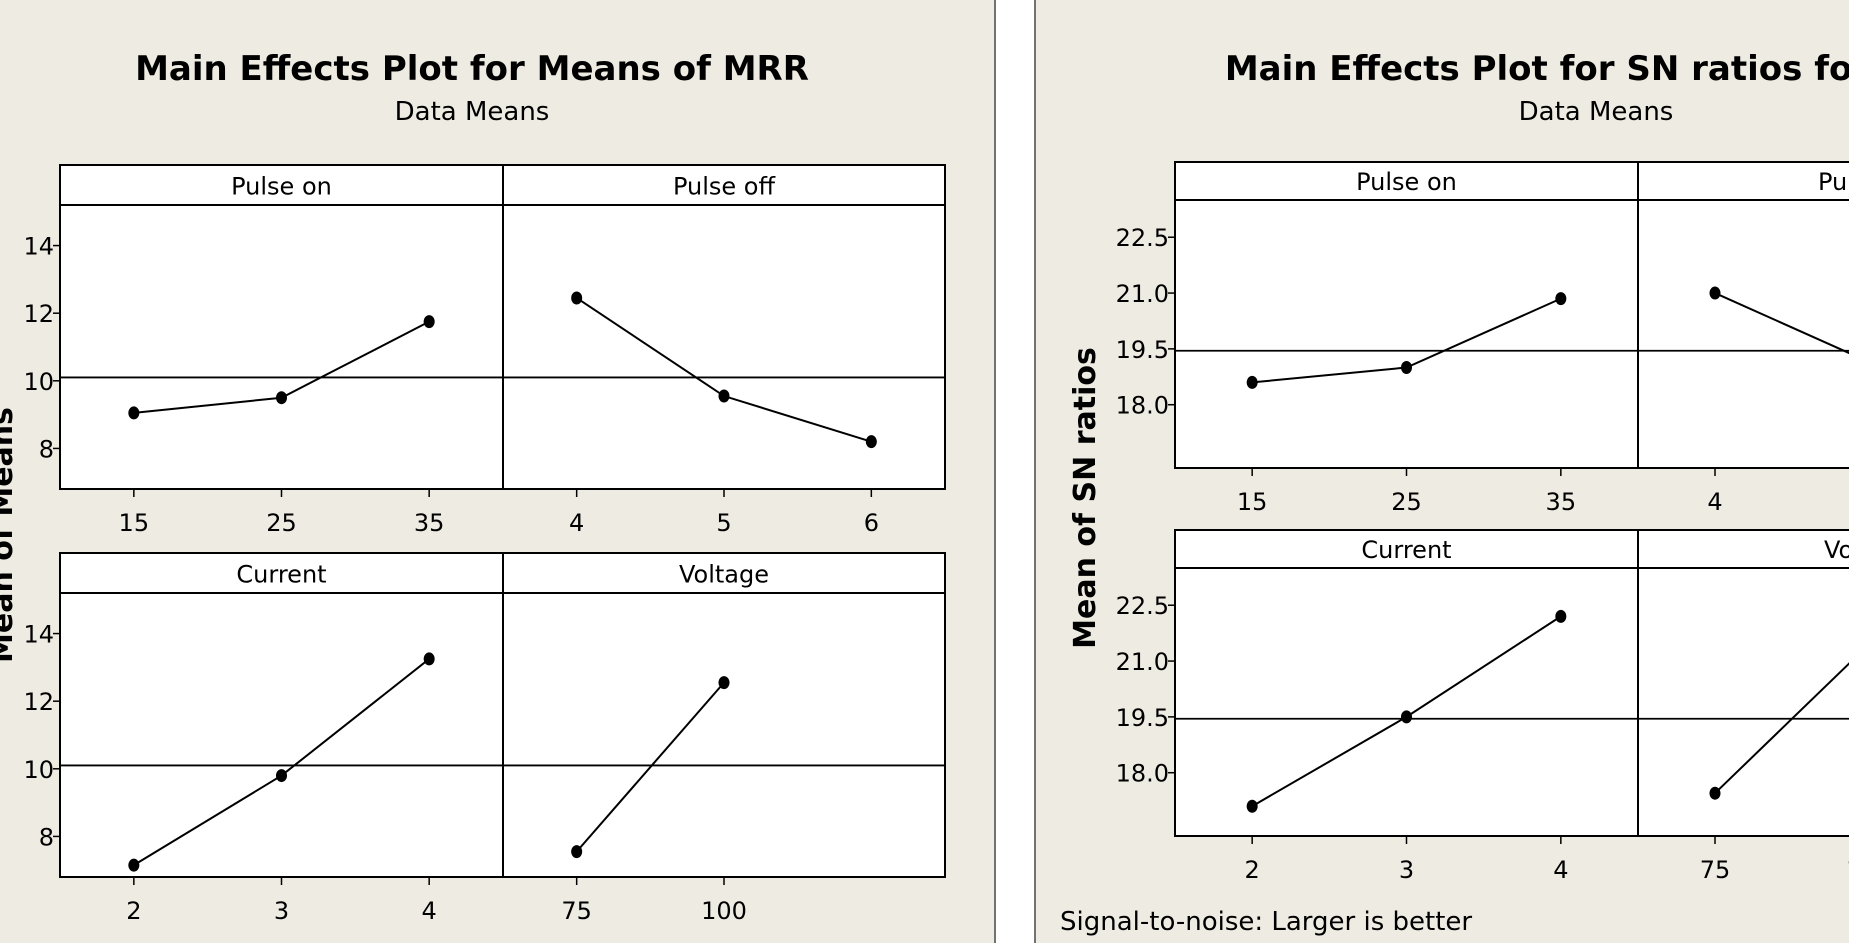  I want to click on c1-voltage-panel-bg, so click(724, 715).